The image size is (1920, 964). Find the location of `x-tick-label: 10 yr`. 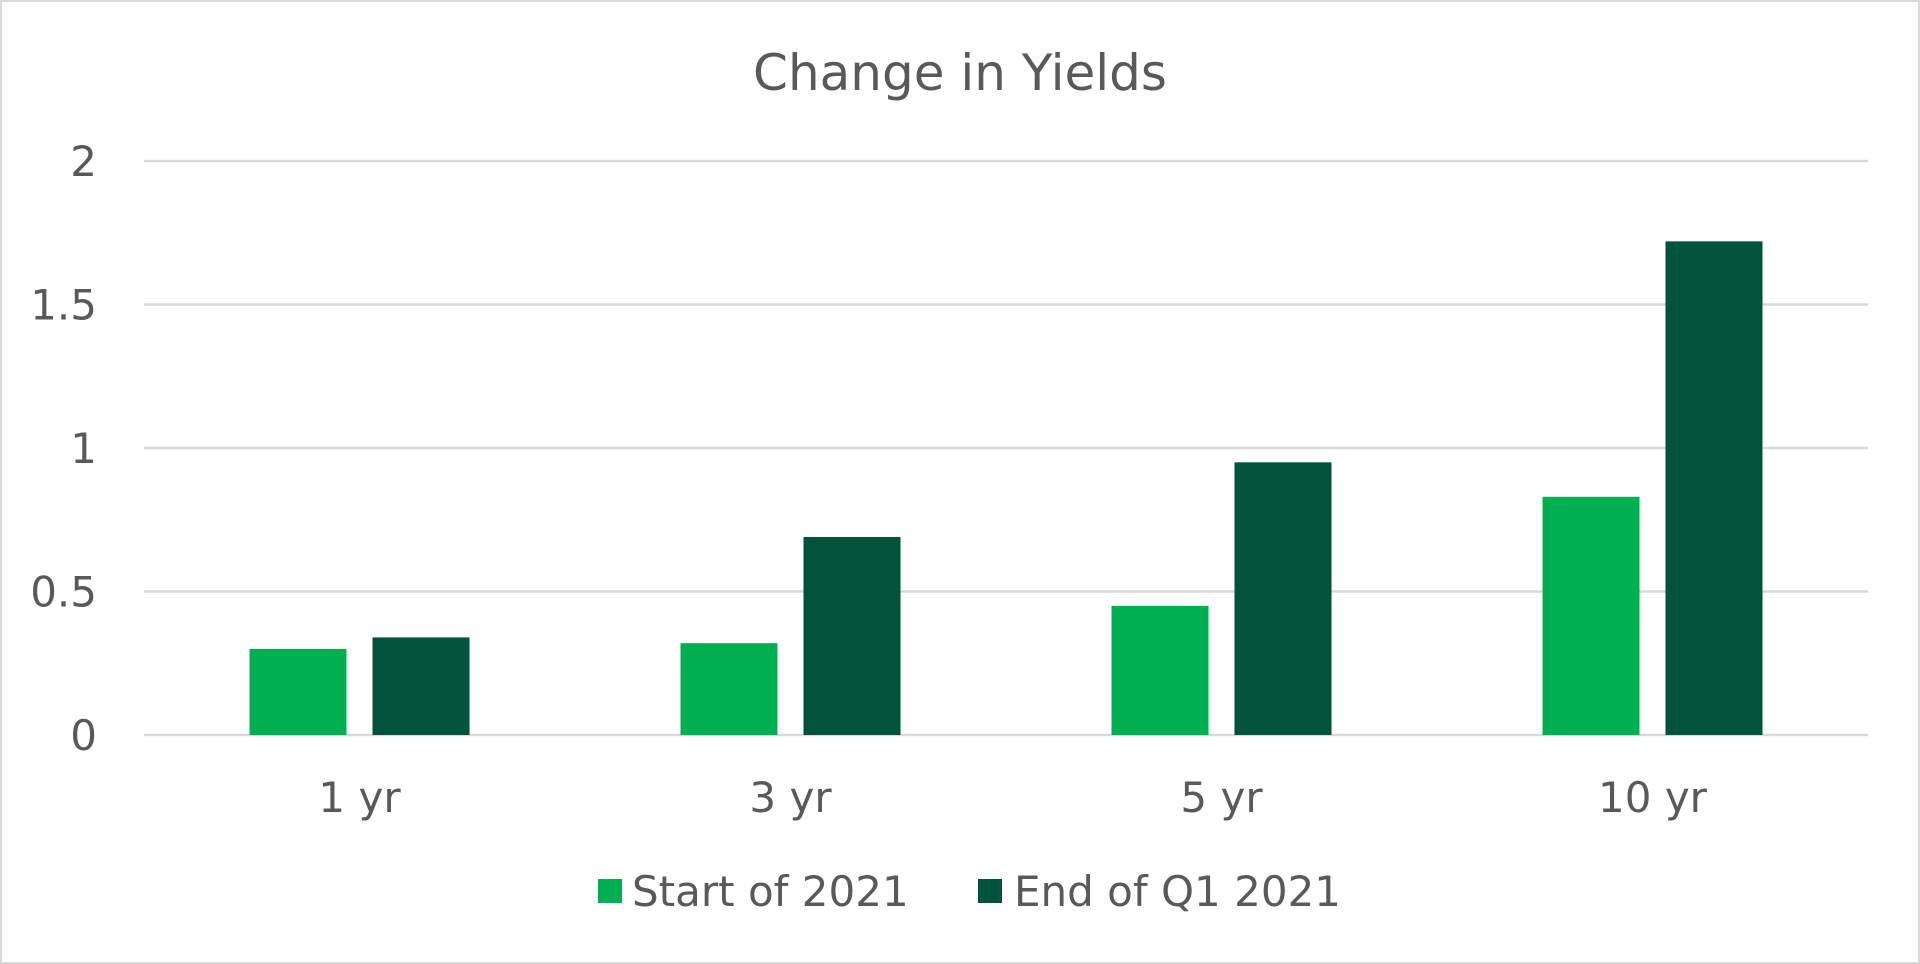

x-tick-label: 10 yr is located at coordinates (1653, 797).